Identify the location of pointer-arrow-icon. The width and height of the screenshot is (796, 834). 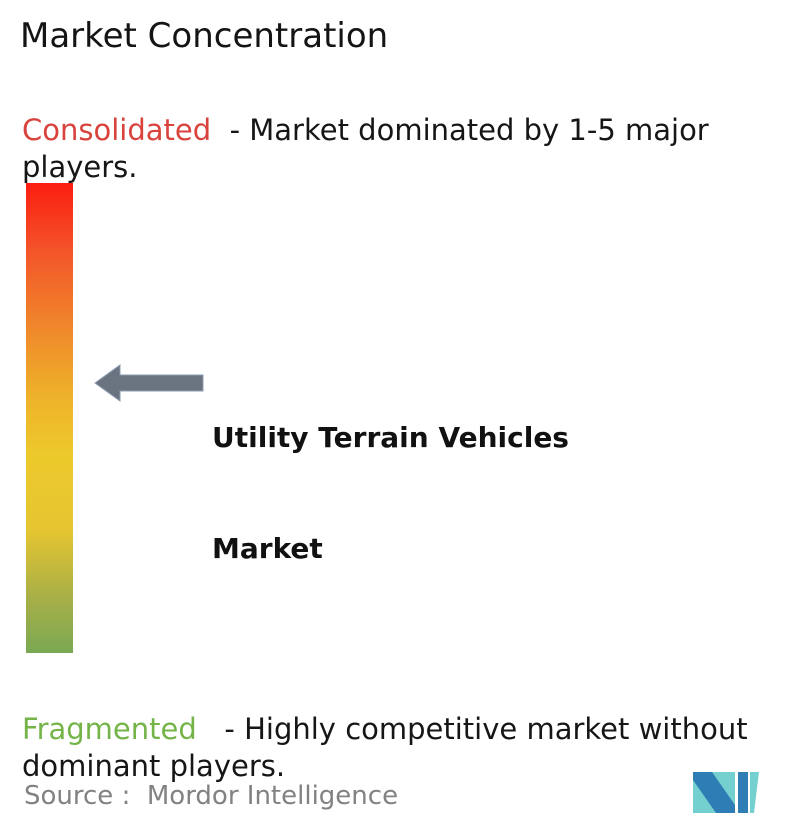
(149, 383).